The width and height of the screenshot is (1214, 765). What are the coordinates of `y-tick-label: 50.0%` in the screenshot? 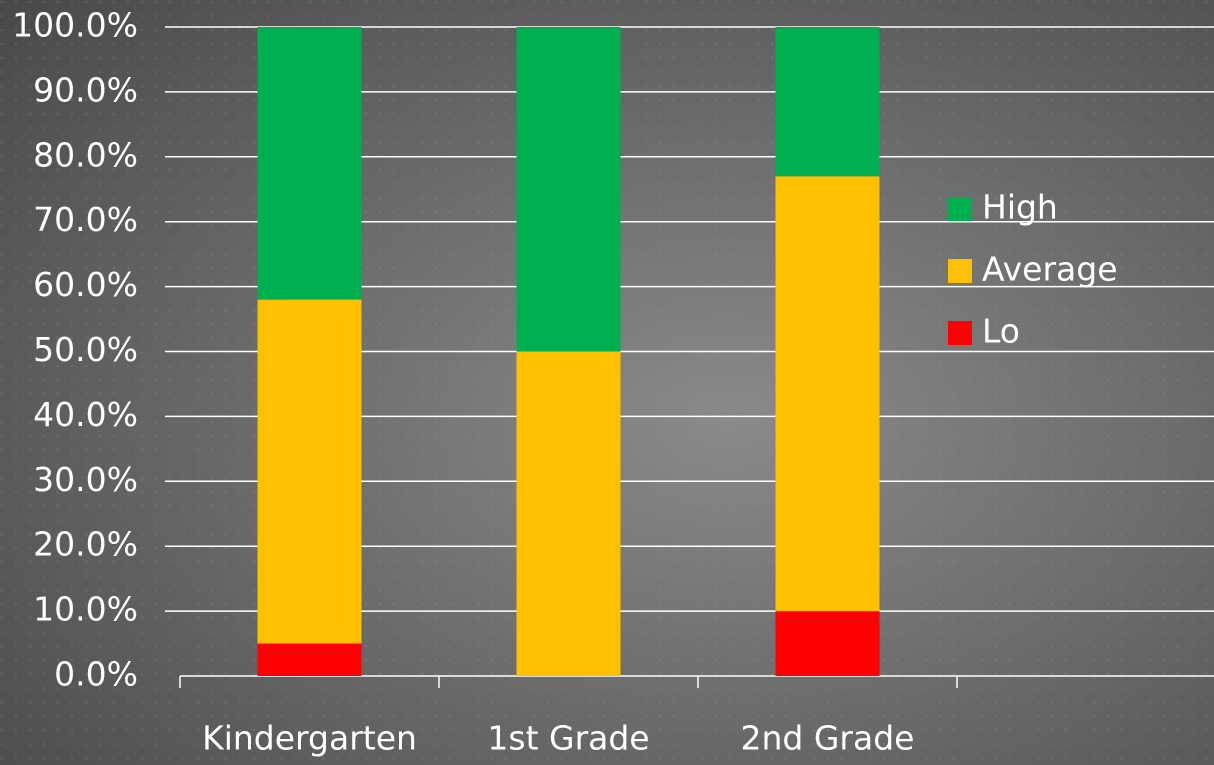 It's located at (85, 349).